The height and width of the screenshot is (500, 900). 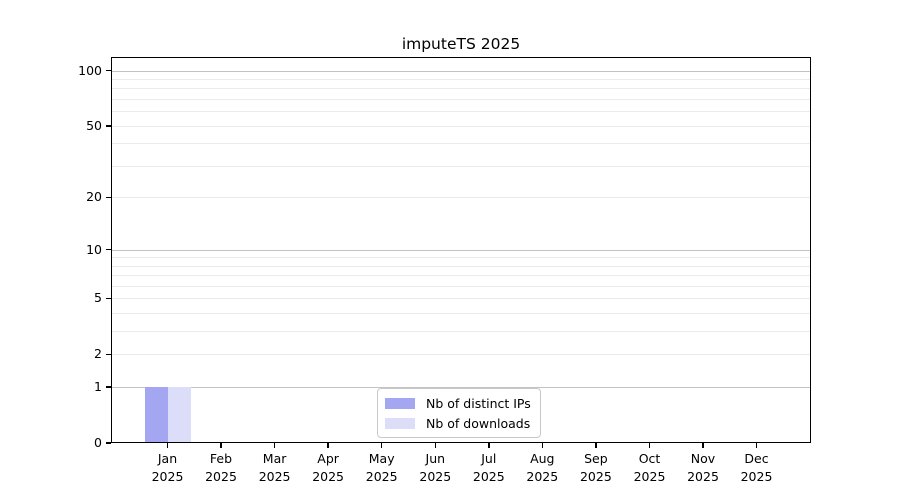 I want to click on y-tick-label: 50, so click(x=94, y=125).